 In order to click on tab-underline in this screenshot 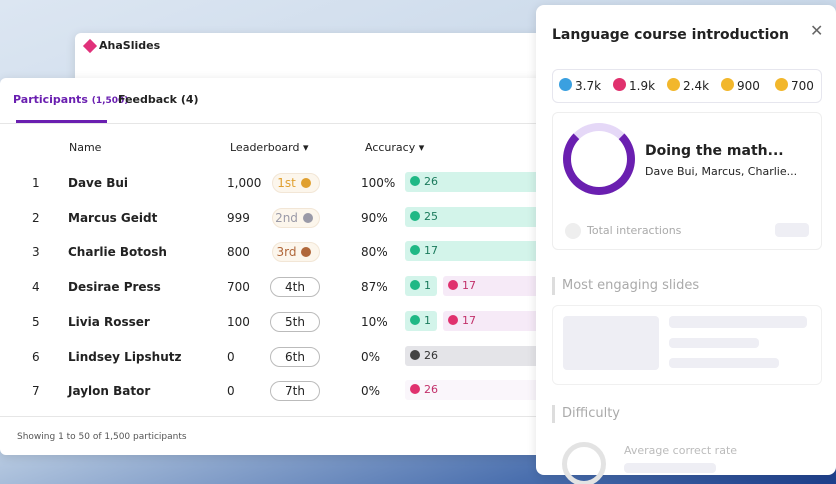, I will do `click(61, 121)`.